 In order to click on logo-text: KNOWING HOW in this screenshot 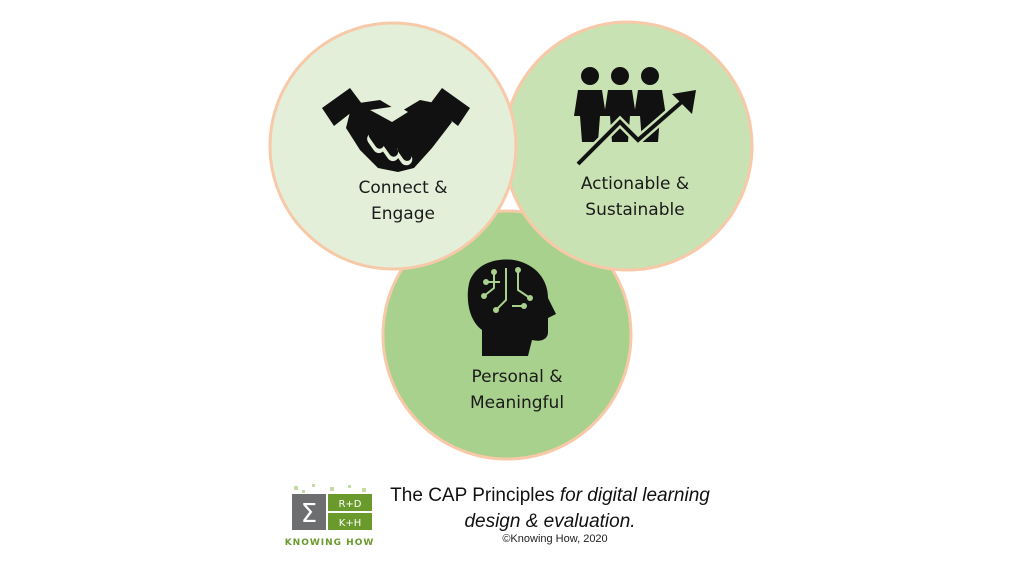, I will do `click(329, 543)`.